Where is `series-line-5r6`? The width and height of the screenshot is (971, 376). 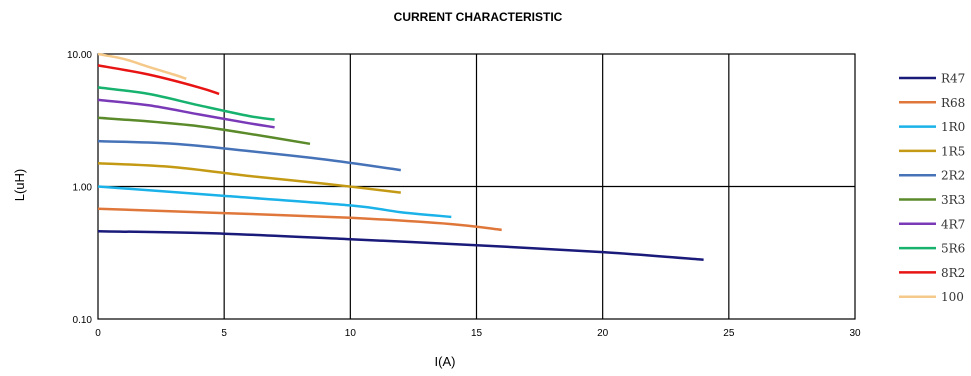
series-line-5r6 is located at coordinates (186, 103).